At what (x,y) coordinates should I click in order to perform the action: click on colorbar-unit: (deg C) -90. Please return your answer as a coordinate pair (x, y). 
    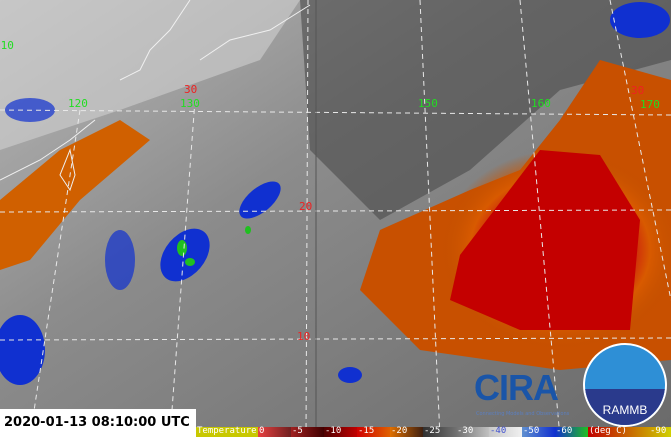
    Looking at the image, I should click on (629, 431).